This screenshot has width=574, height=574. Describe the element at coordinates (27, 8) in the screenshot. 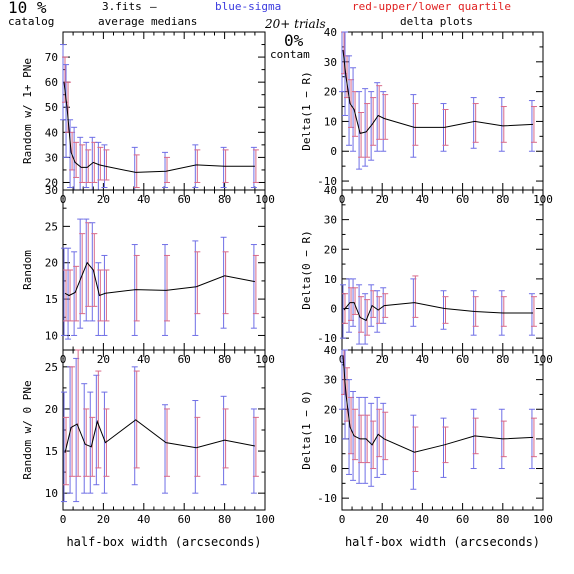

I see `header-percent: 10 %` at that location.